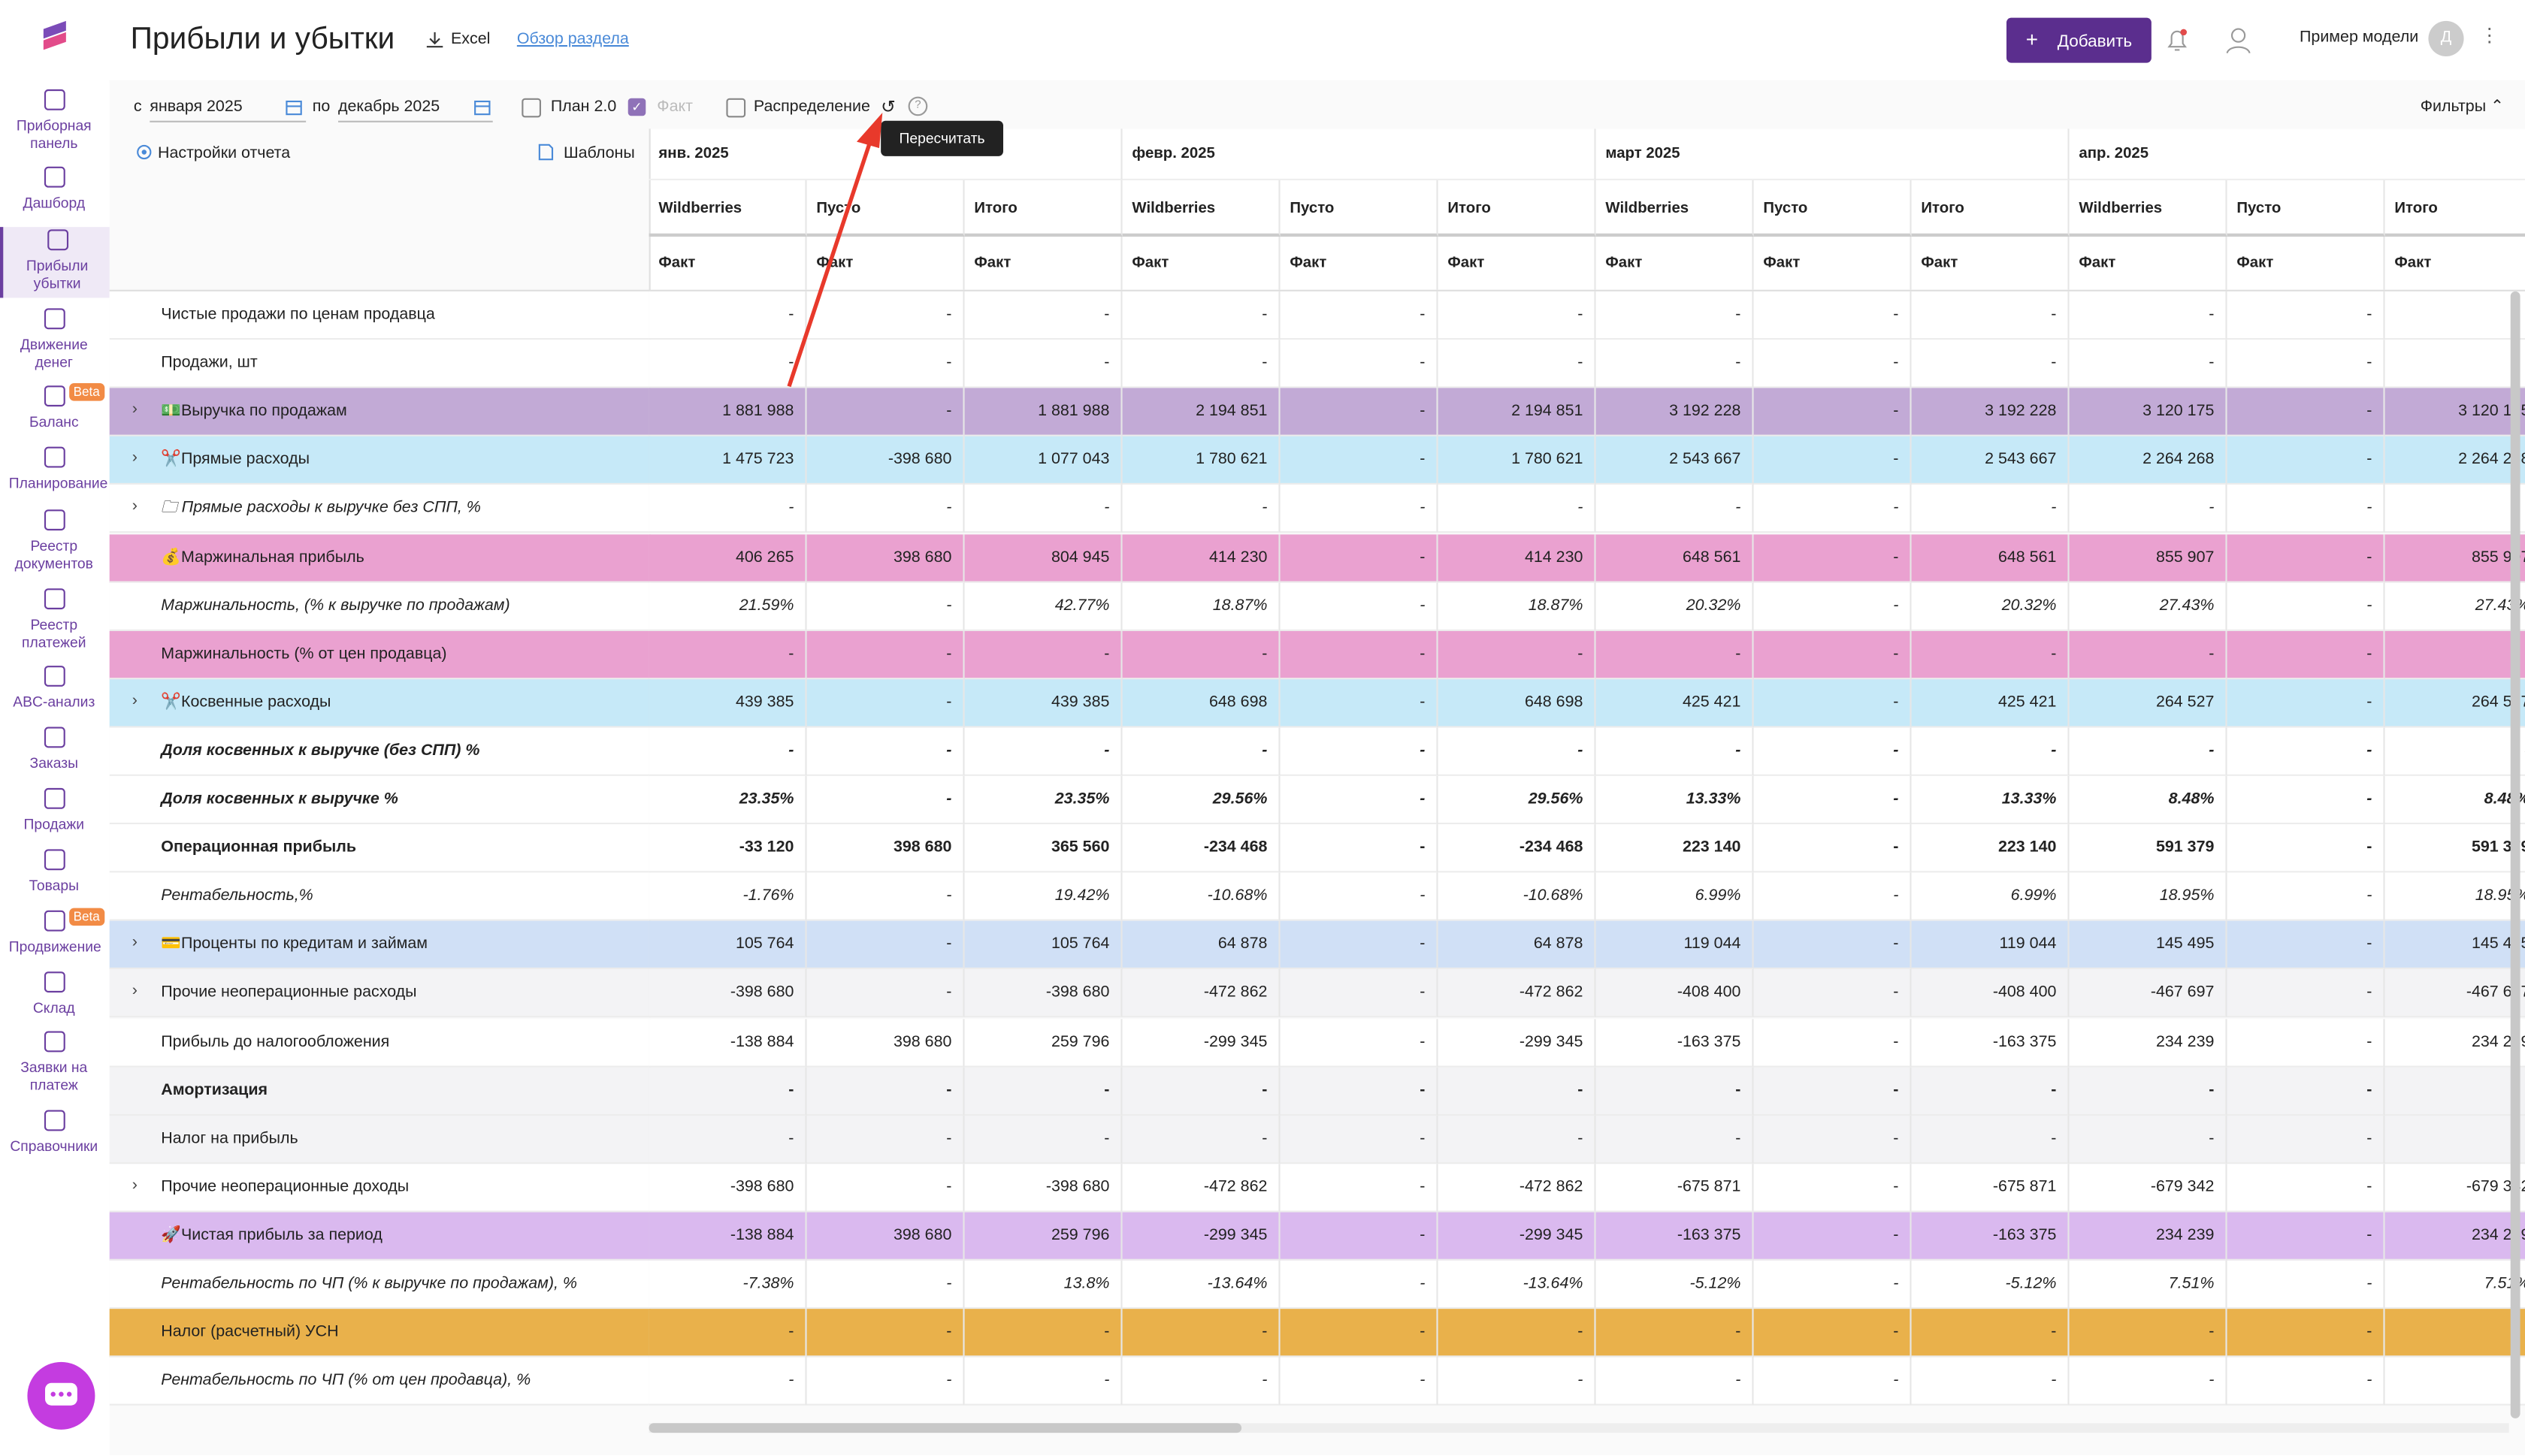 This screenshot has height=1456, width=2525. What do you see at coordinates (2359, 38) in the screenshot?
I see `model-name: Пример модели` at bounding box center [2359, 38].